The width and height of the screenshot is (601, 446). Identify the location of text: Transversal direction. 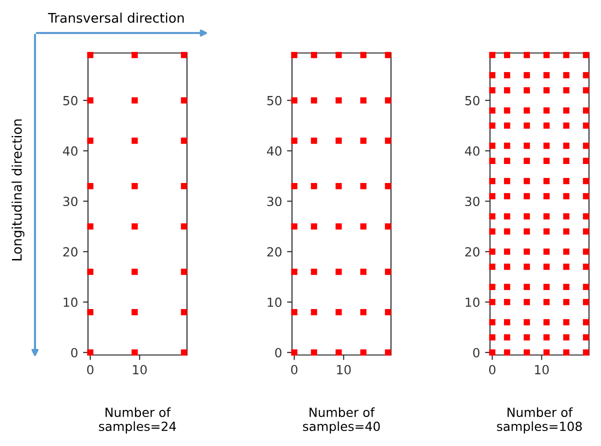
(116, 17).